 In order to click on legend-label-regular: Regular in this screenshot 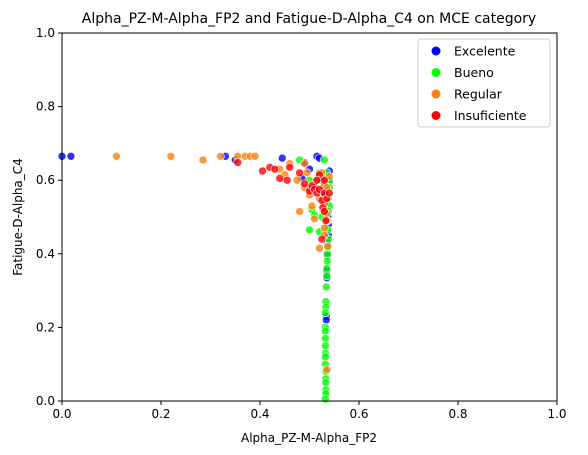, I will do `click(478, 94)`.